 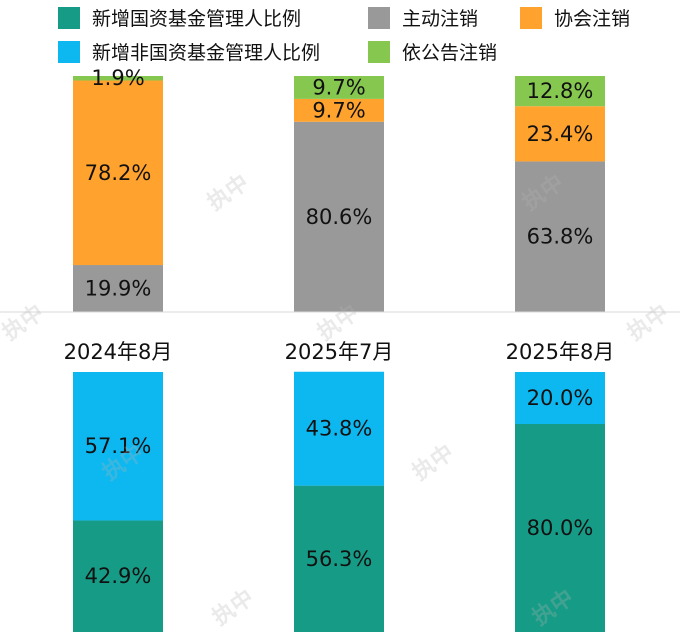 I want to click on bottom-data-label-1-1: 42.9%, so click(x=118, y=576).